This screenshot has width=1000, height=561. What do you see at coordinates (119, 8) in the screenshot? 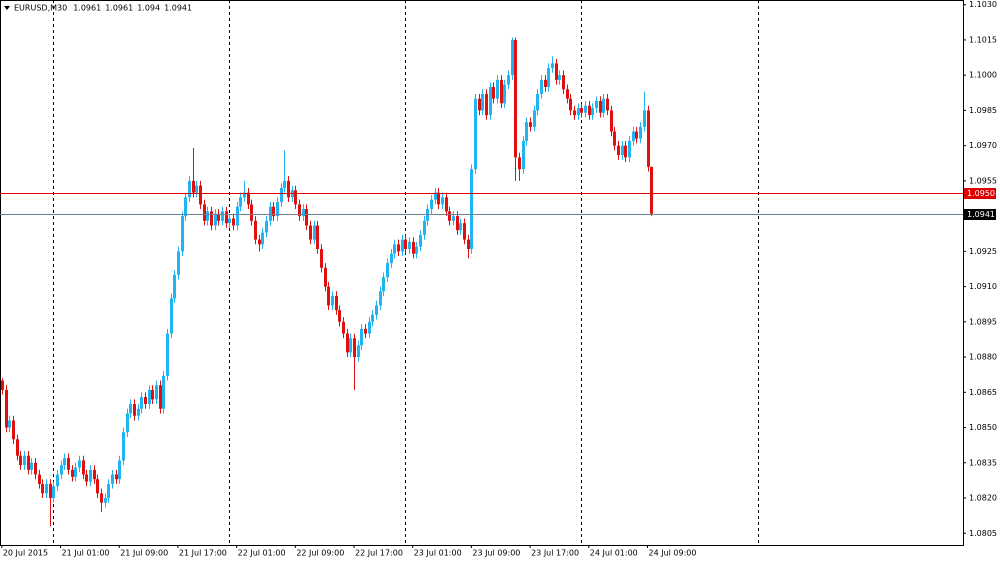
I see `ohlc-value: 1.0961` at bounding box center [119, 8].